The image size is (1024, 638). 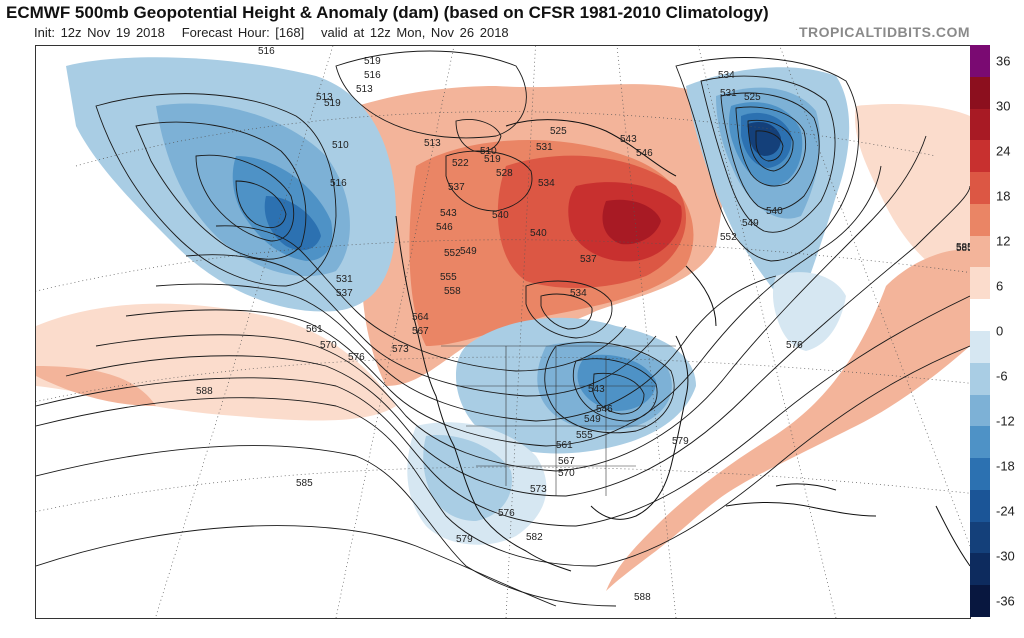 I want to click on anomaly-colorbar, so click(x=980, y=331).